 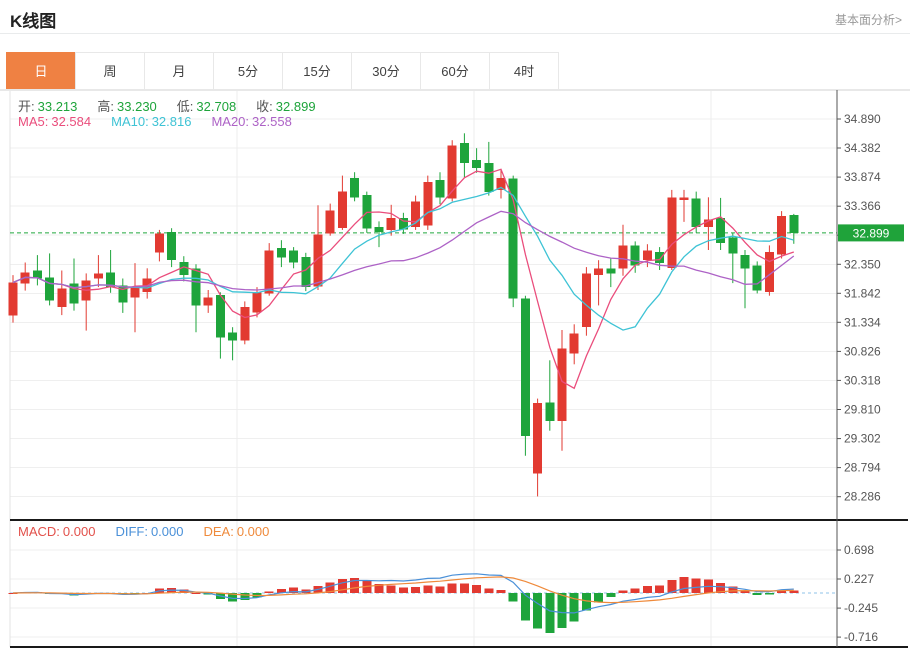 What do you see at coordinates (79, 531) in the screenshot?
I see `macd-value: 0.000` at bounding box center [79, 531].